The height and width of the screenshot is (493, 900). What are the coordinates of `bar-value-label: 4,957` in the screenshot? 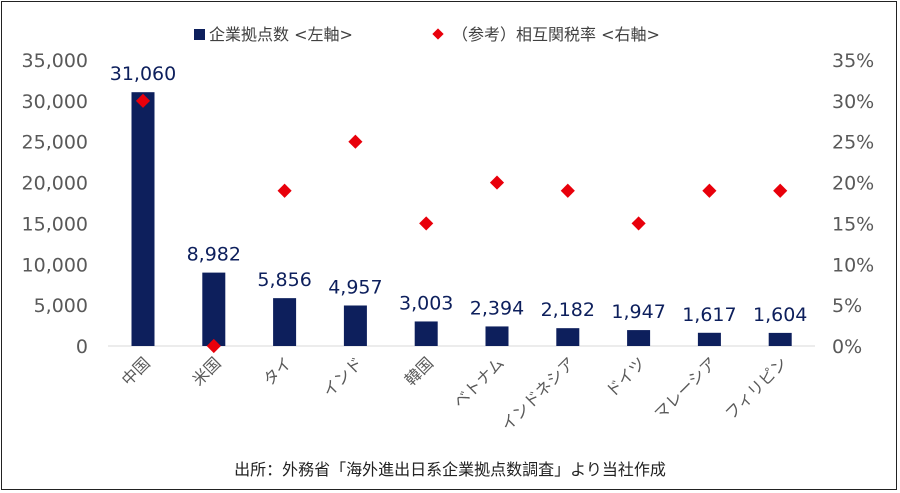 It's located at (355, 287).